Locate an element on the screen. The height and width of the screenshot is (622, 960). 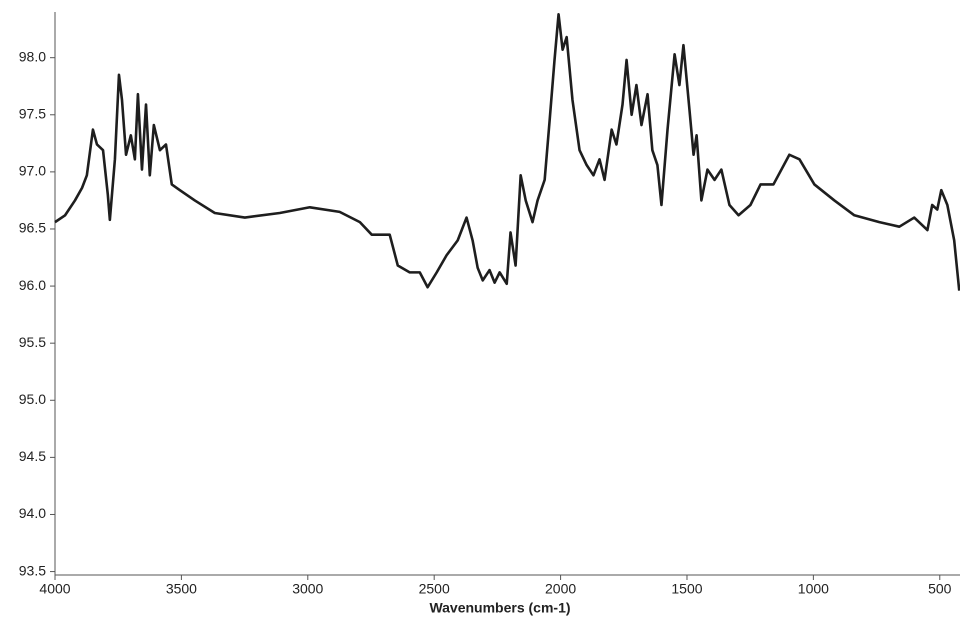
x-tick-label: 500 is located at coordinates (940, 589).